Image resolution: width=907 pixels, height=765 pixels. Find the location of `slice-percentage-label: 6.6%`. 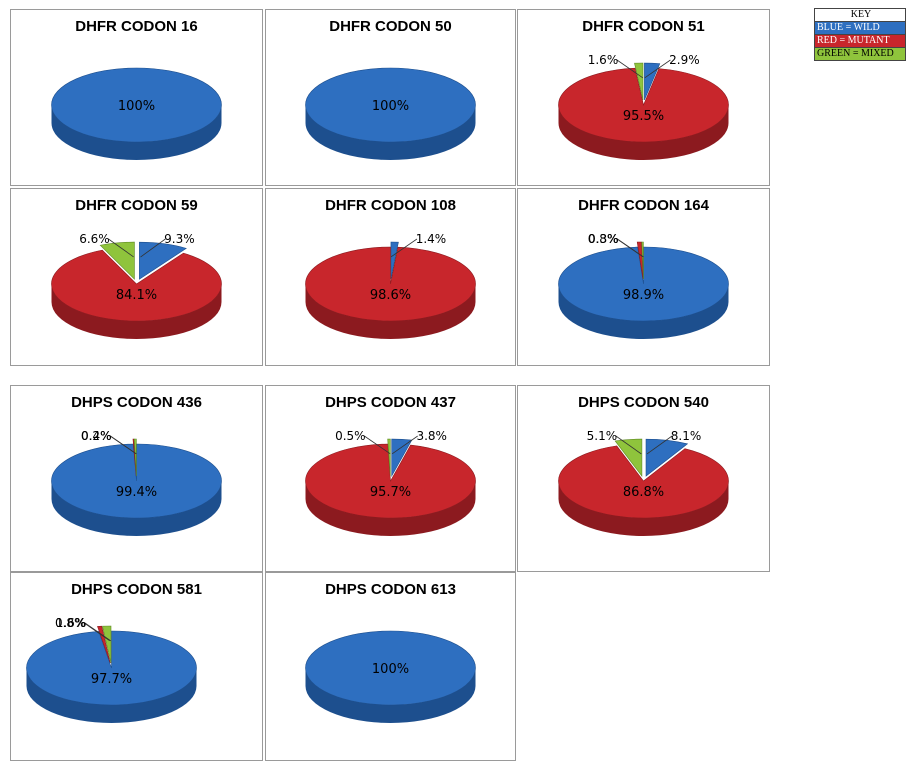

slice-percentage-label: 6.6% is located at coordinates (94, 239).